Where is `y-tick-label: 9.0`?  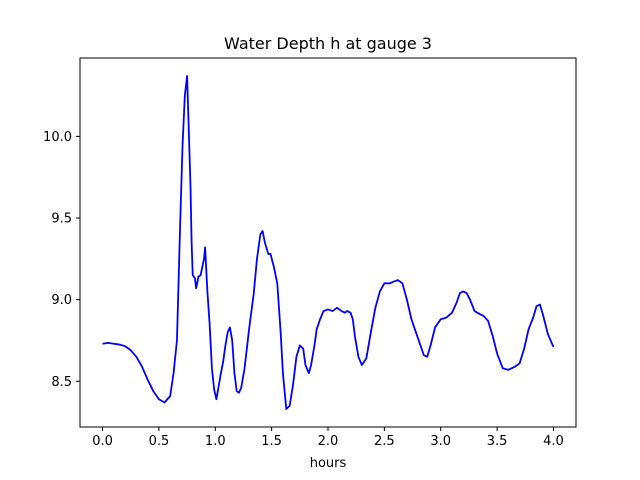 y-tick-label: 9.0 is located at coordinates (61, 300).